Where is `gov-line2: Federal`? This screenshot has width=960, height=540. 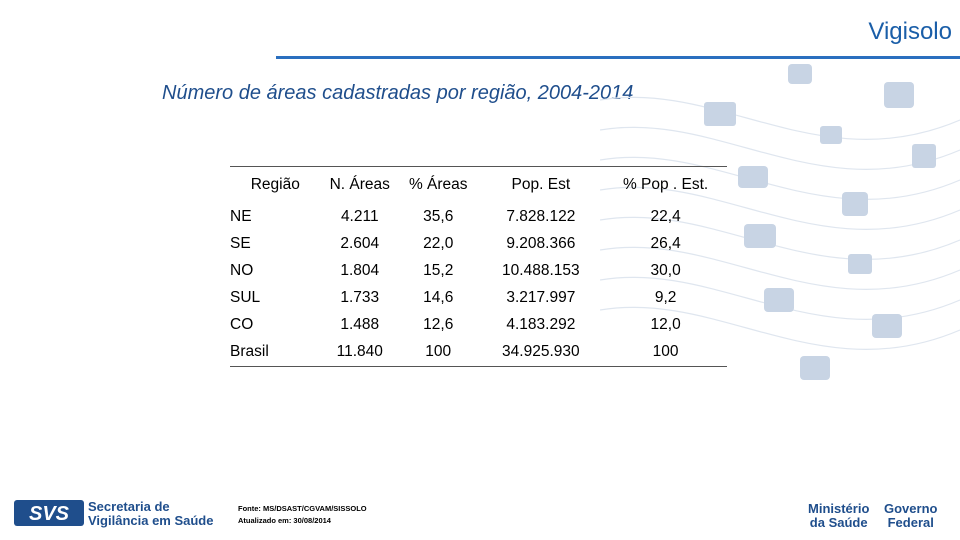 gov-line2: Federal is located at coordinates (910, 522).